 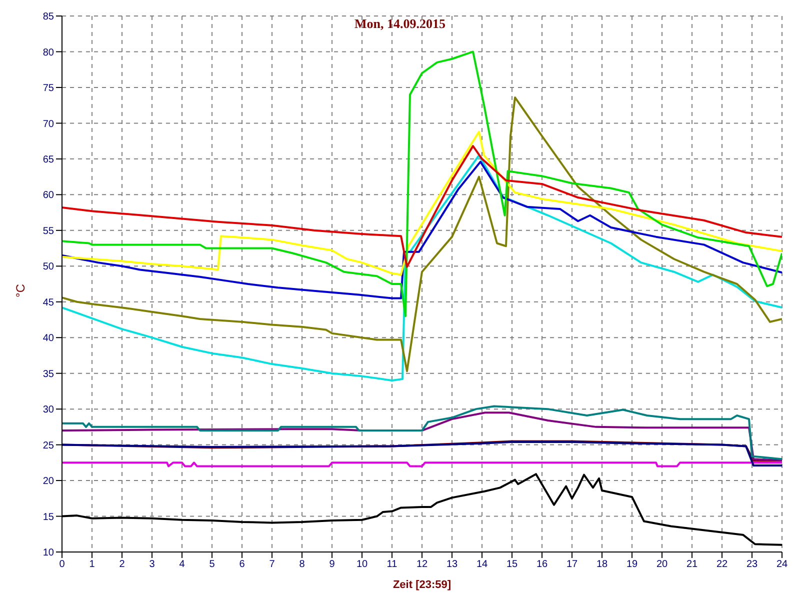 What do you see at coordinates (242, 564) in the screenshot?
I see `x-tick-label: 6` at bounding box center [242, 564].